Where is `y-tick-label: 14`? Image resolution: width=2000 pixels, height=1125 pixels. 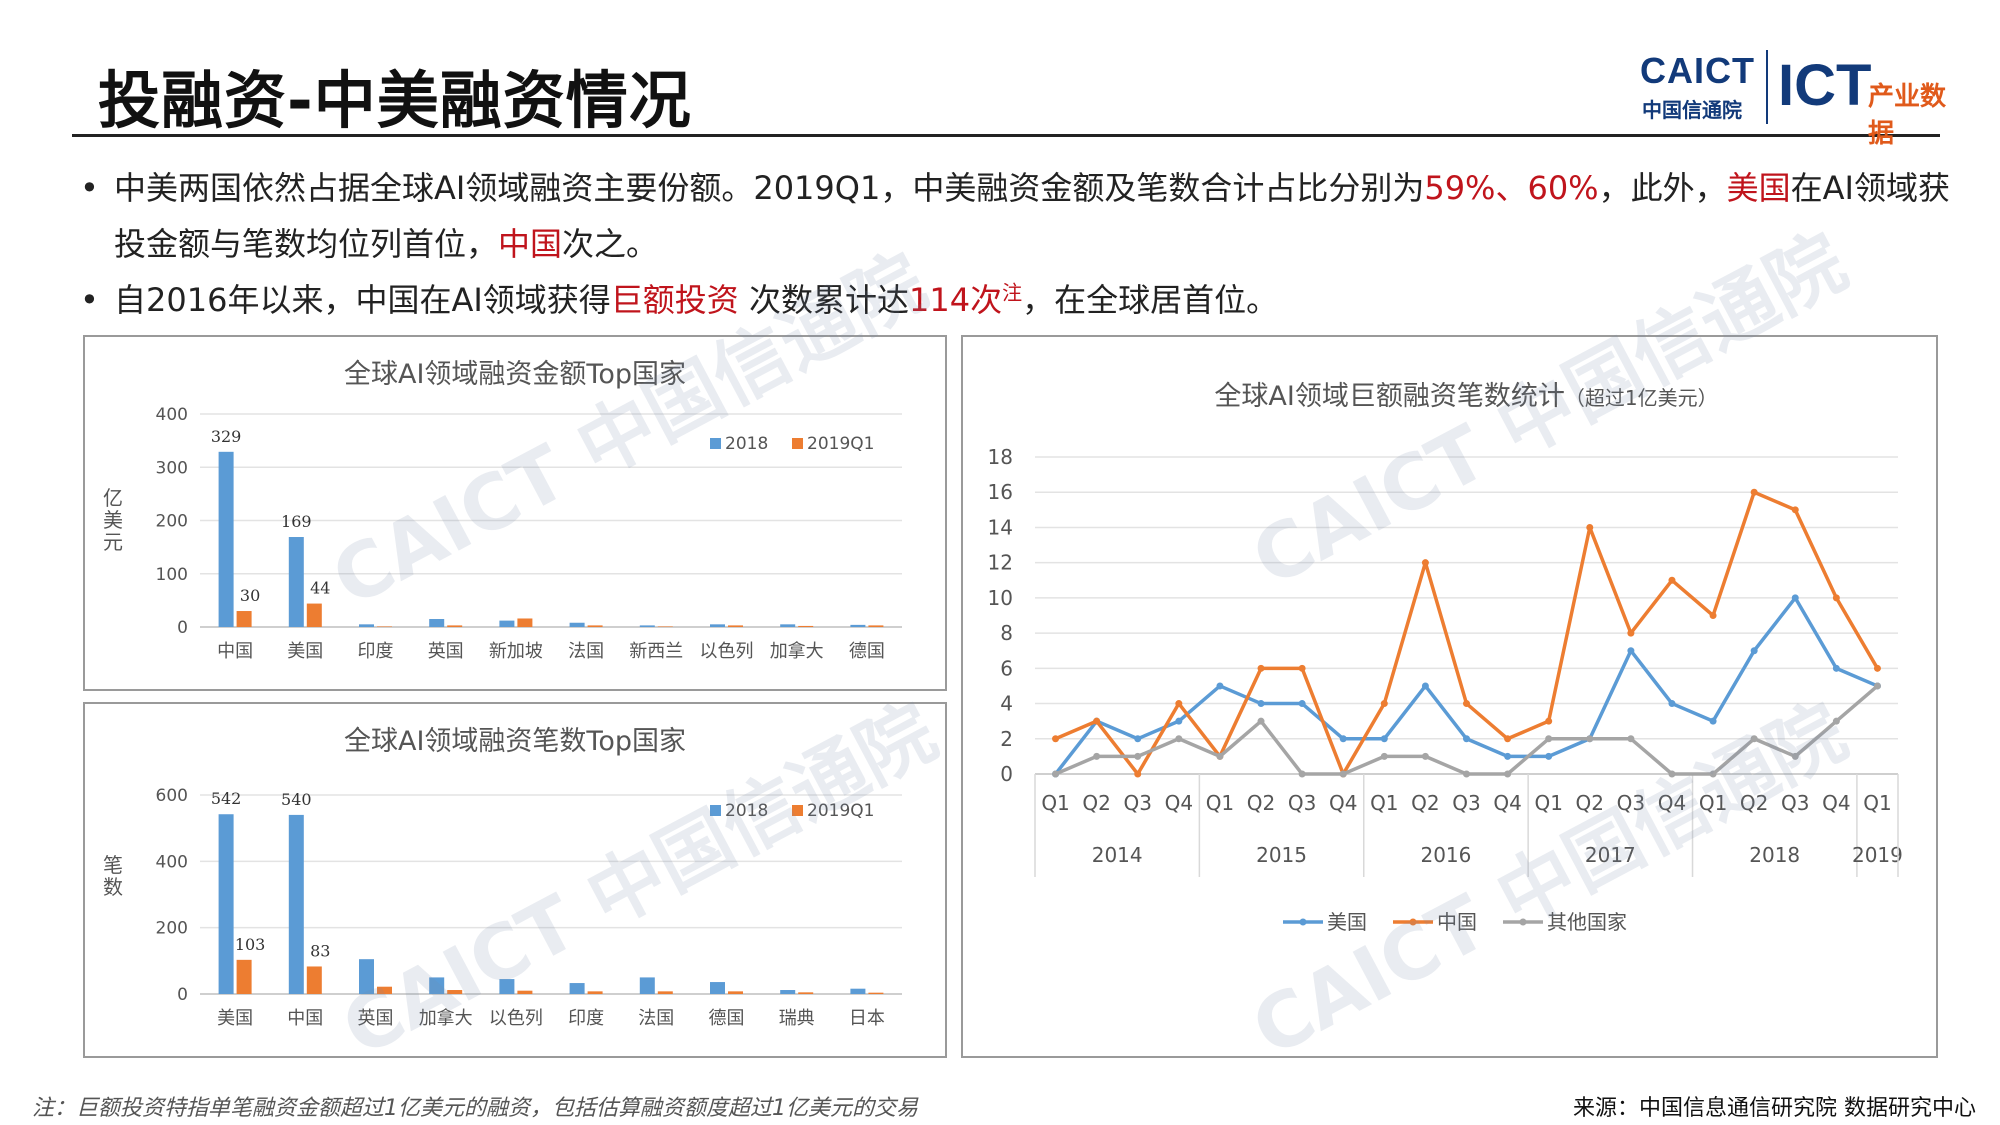 y-tick-label: 14 is located at coordinates (1000, 527).